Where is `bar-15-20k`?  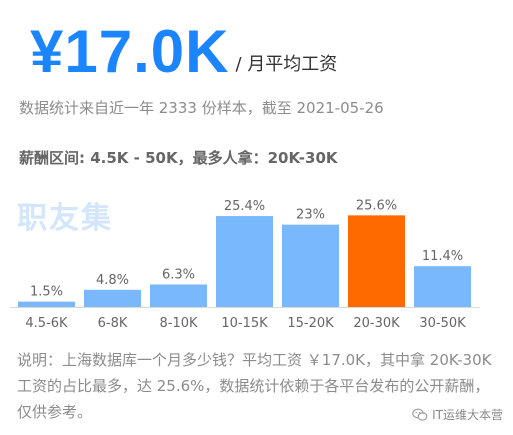
bar-15-20k is located at coordinates (310, 265).